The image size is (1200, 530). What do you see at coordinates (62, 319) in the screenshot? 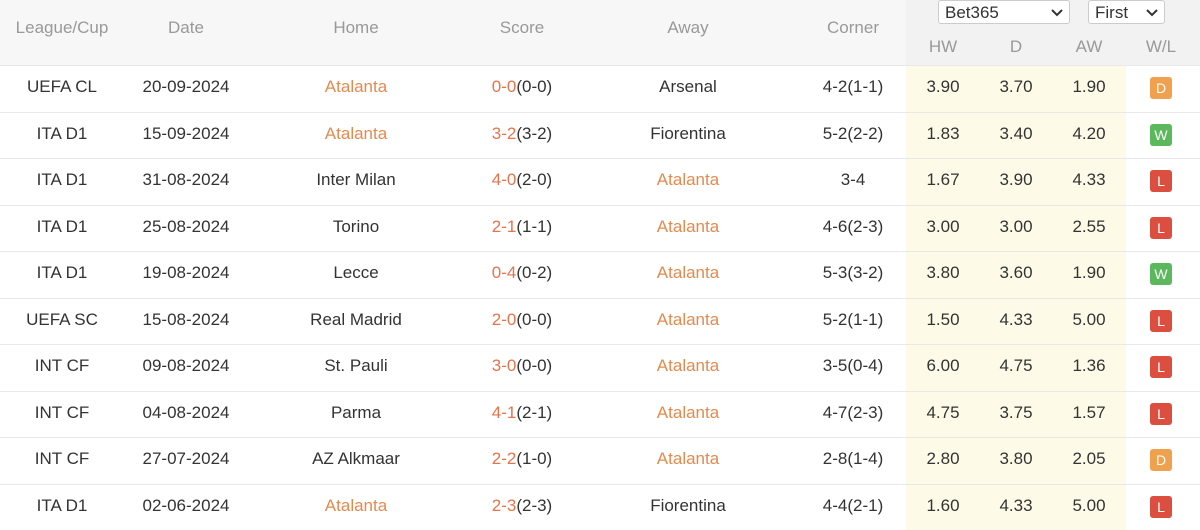
I see `league: UEFA SC` at bounding box center [62, 319].